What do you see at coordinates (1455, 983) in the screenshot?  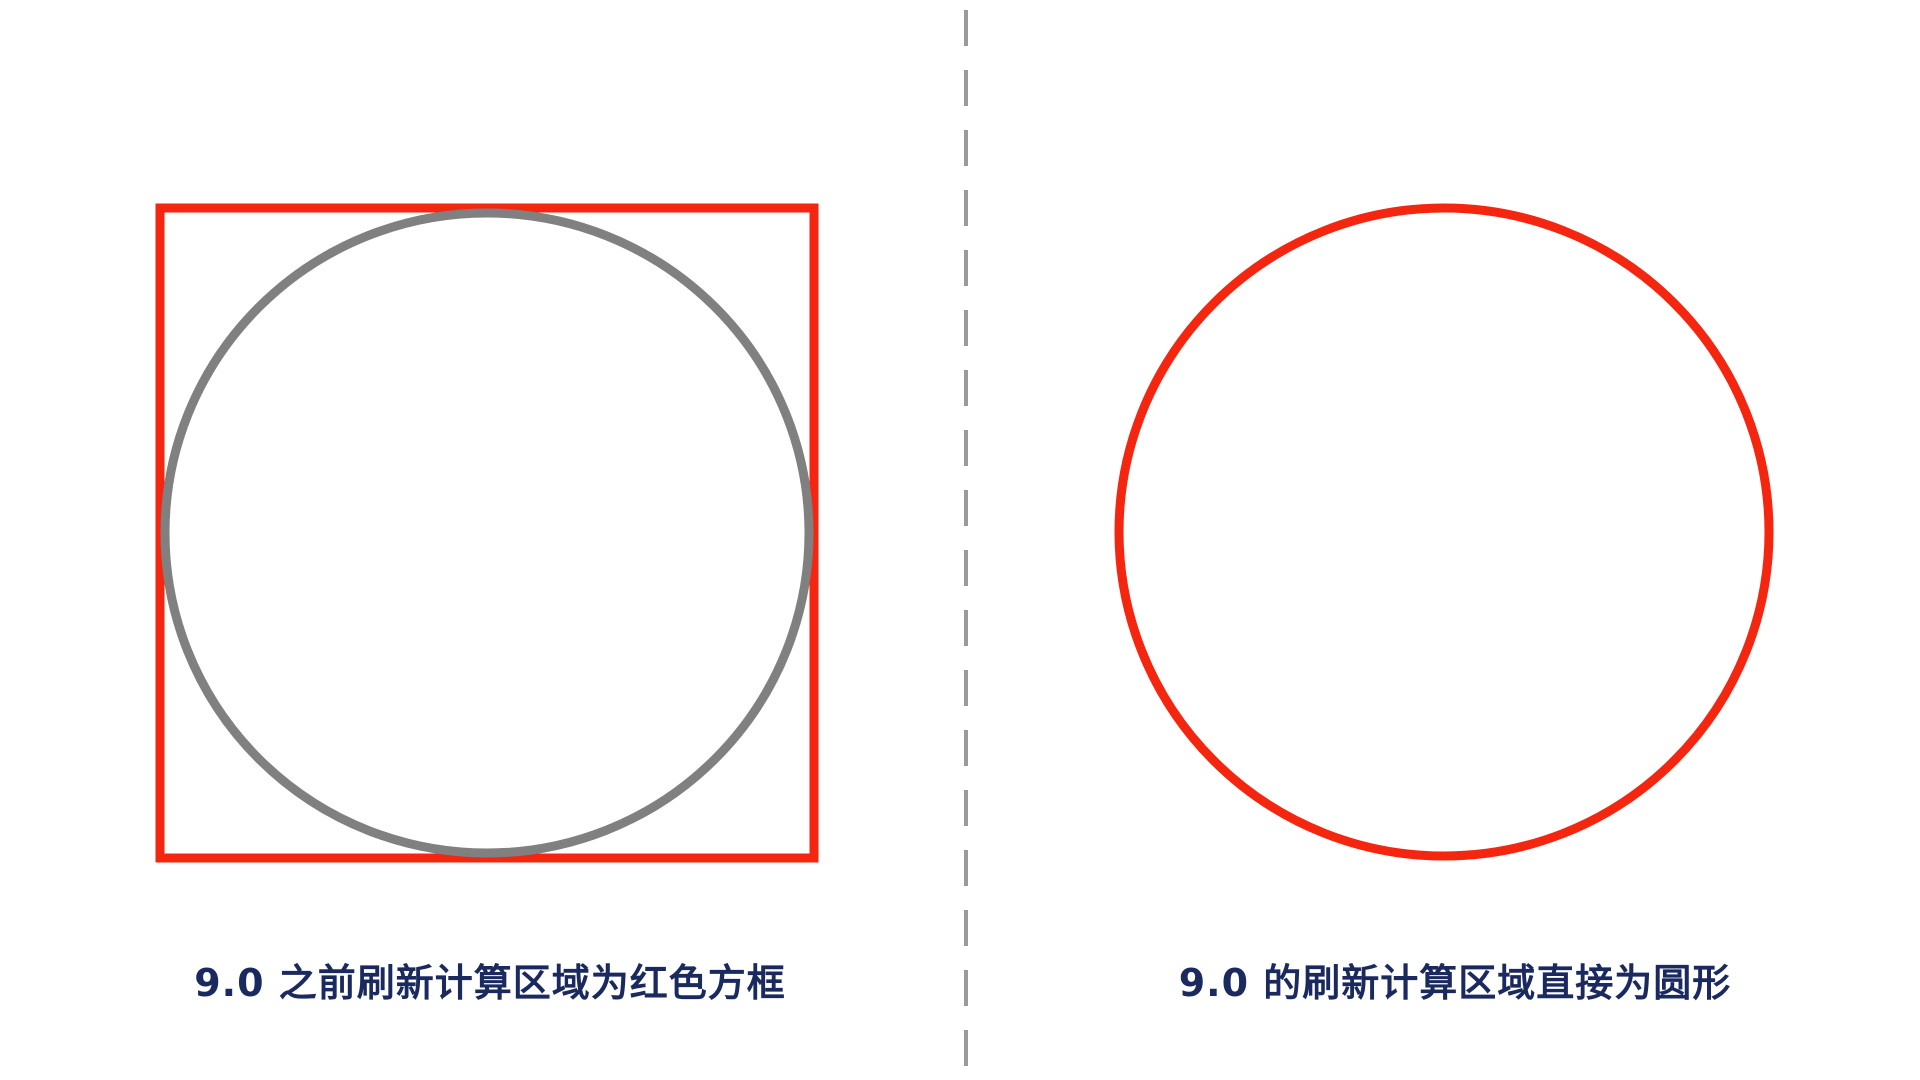 I see `right-caption: 9.0 的刷新计算区域直接为圆形` at bounding box center [1455, 983].